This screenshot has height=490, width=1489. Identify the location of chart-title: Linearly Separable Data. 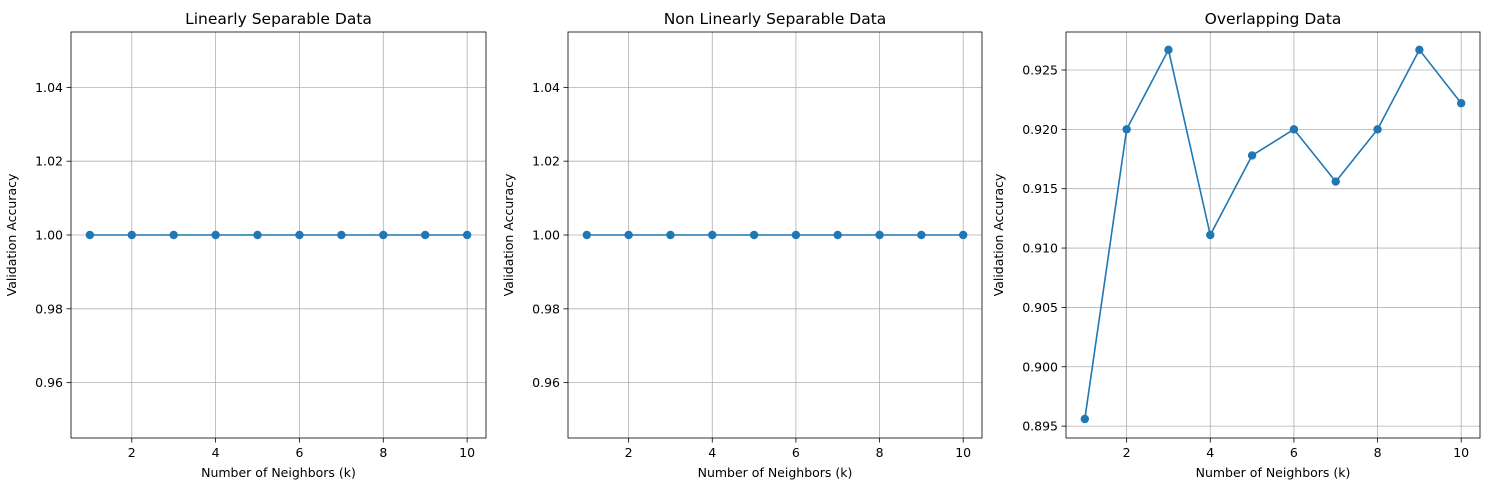
(278, 19).